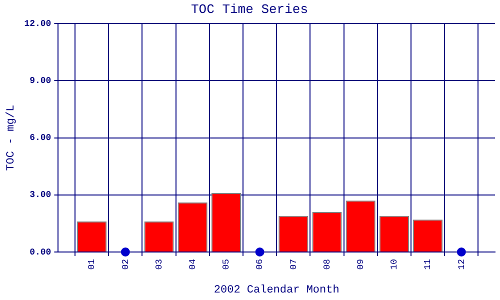 The image size is (500, 300). What do you see at coordinates (92, 264) in the screenshot?
I see `x-tick-label: 01` at bounding box center [92, 264].